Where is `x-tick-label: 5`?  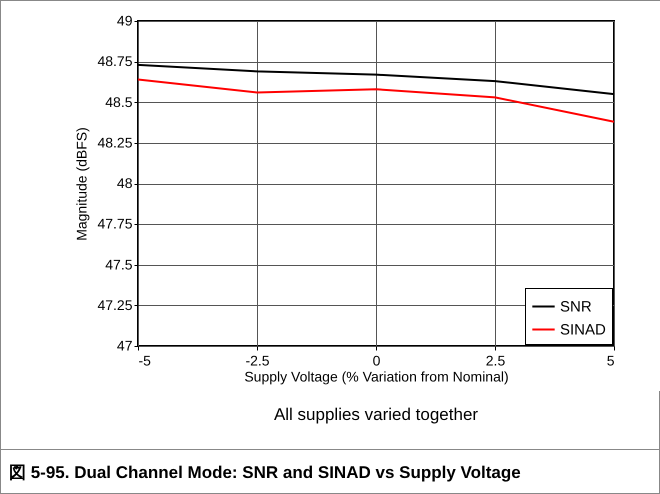
x-tick-label: 5 is located at coordinates (610, 360).